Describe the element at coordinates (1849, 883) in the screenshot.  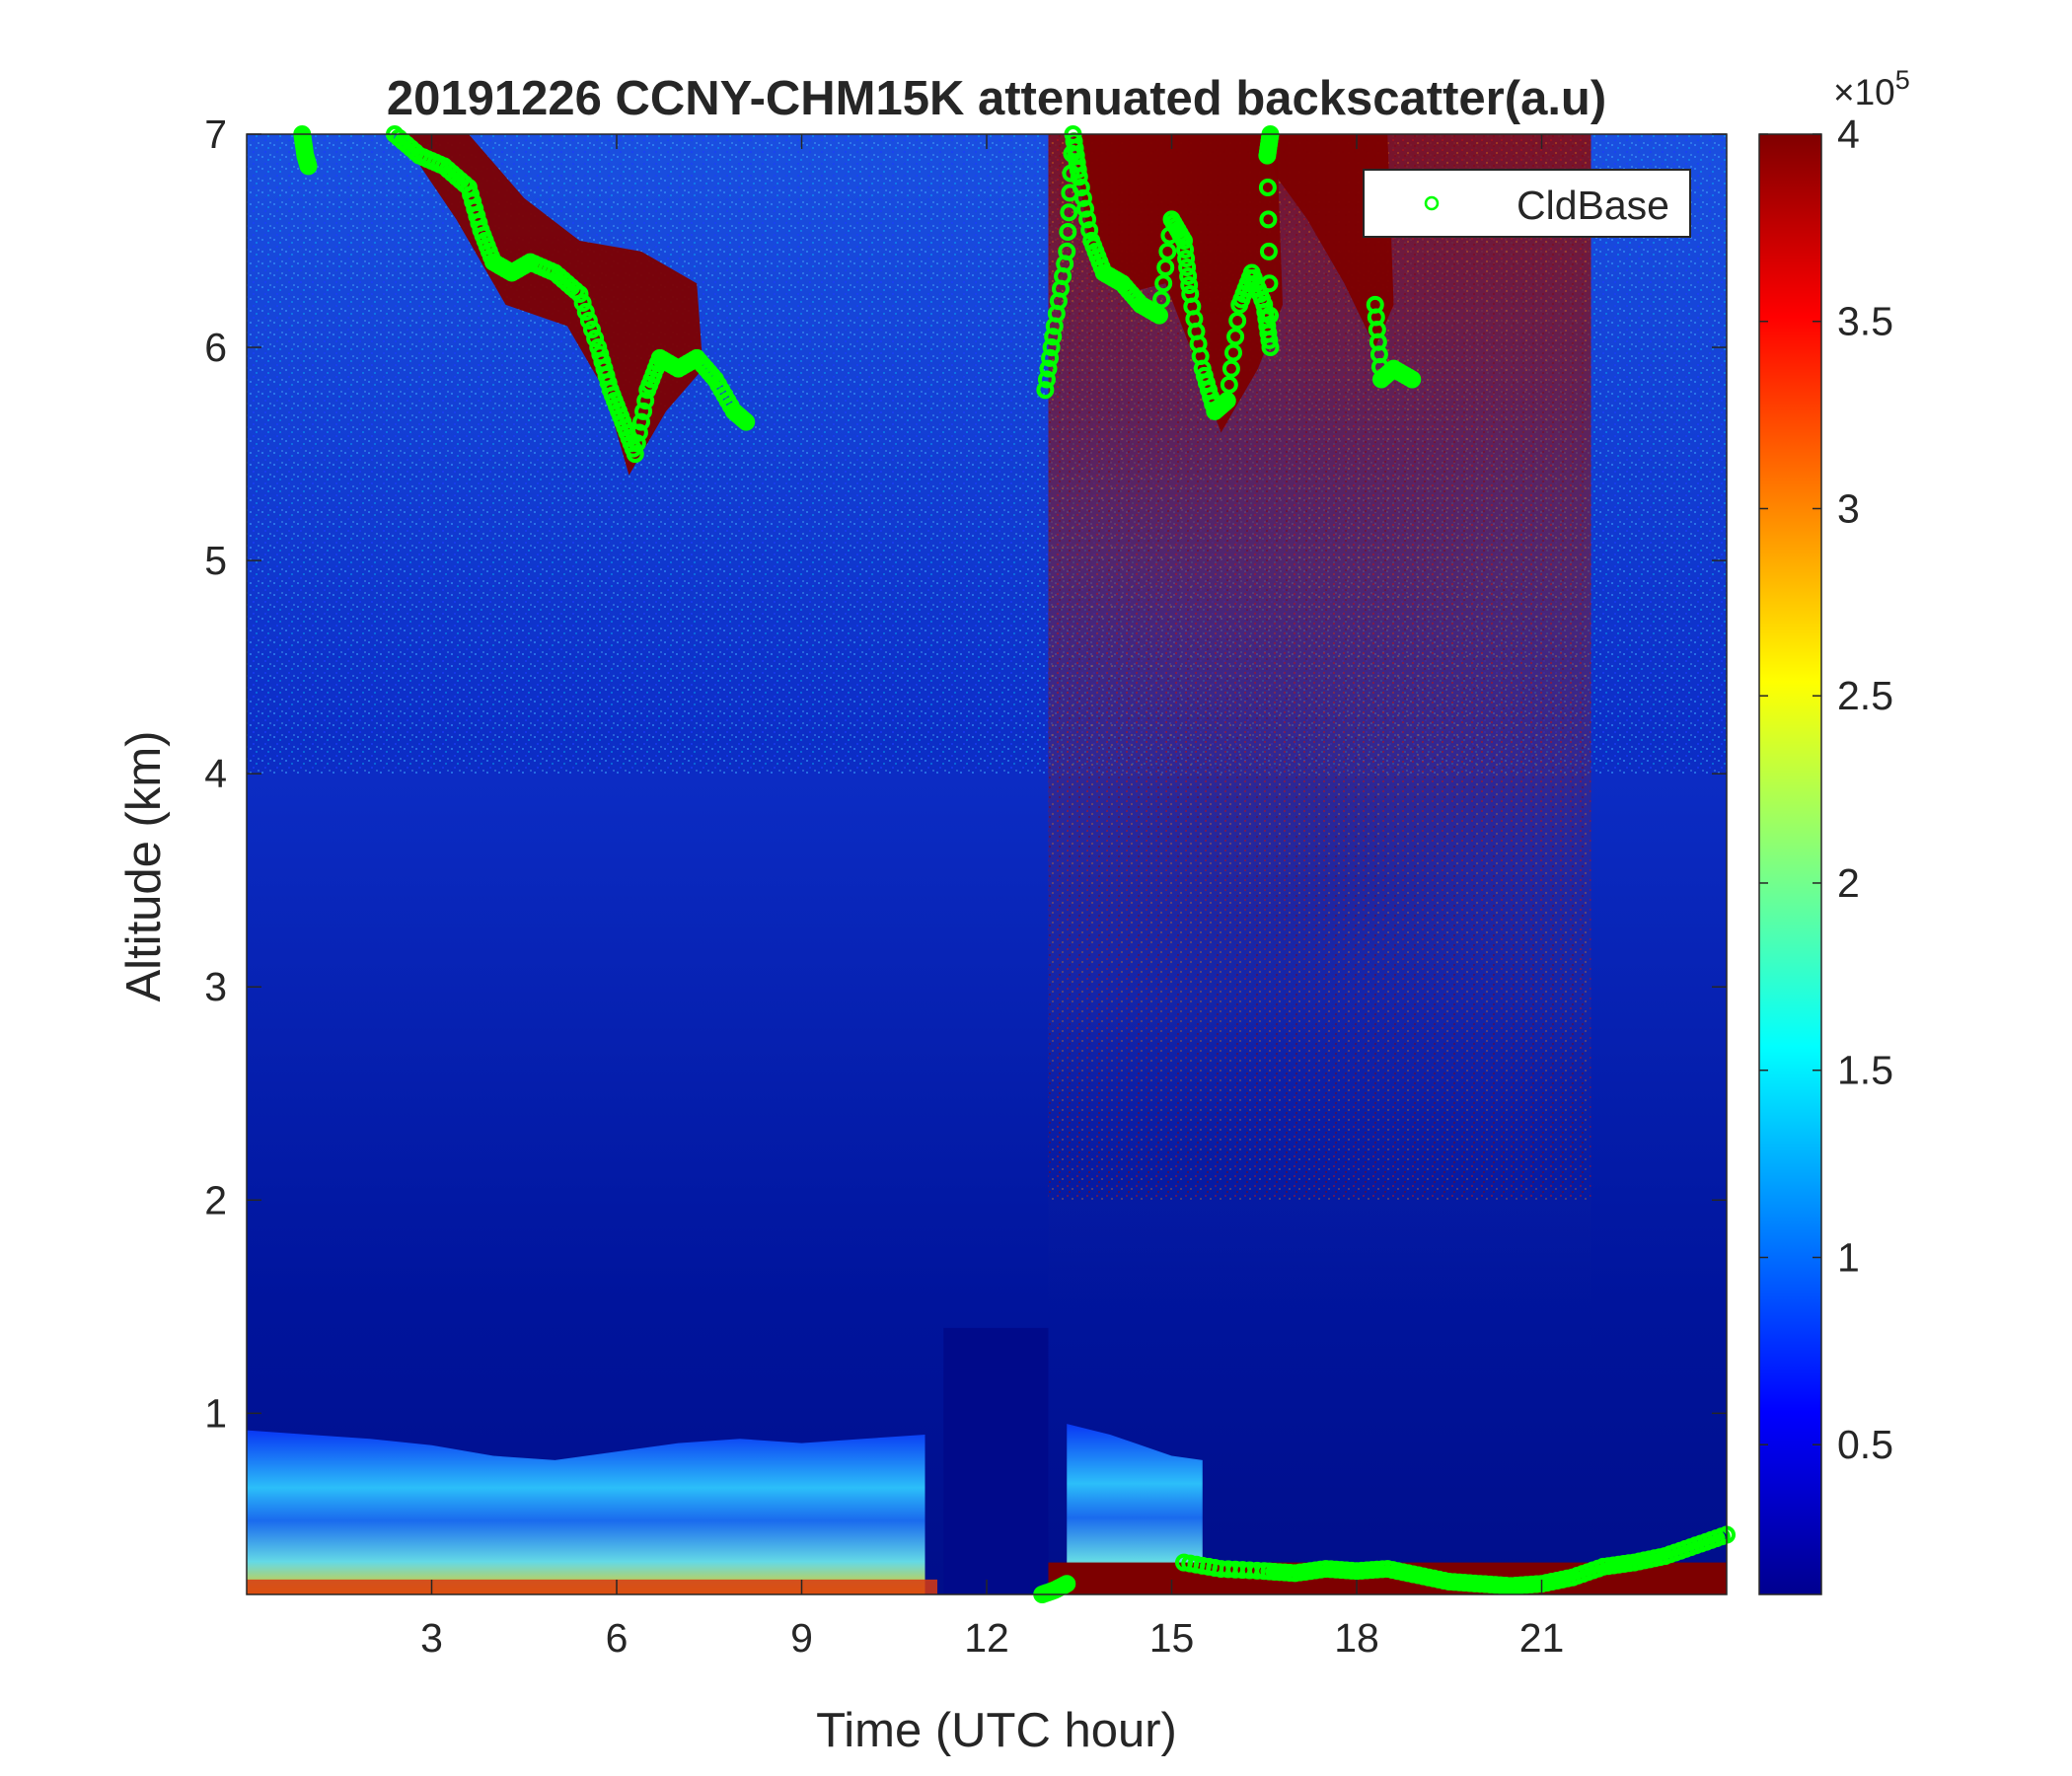
I see `colorbar-tick-label: 2` at that location.